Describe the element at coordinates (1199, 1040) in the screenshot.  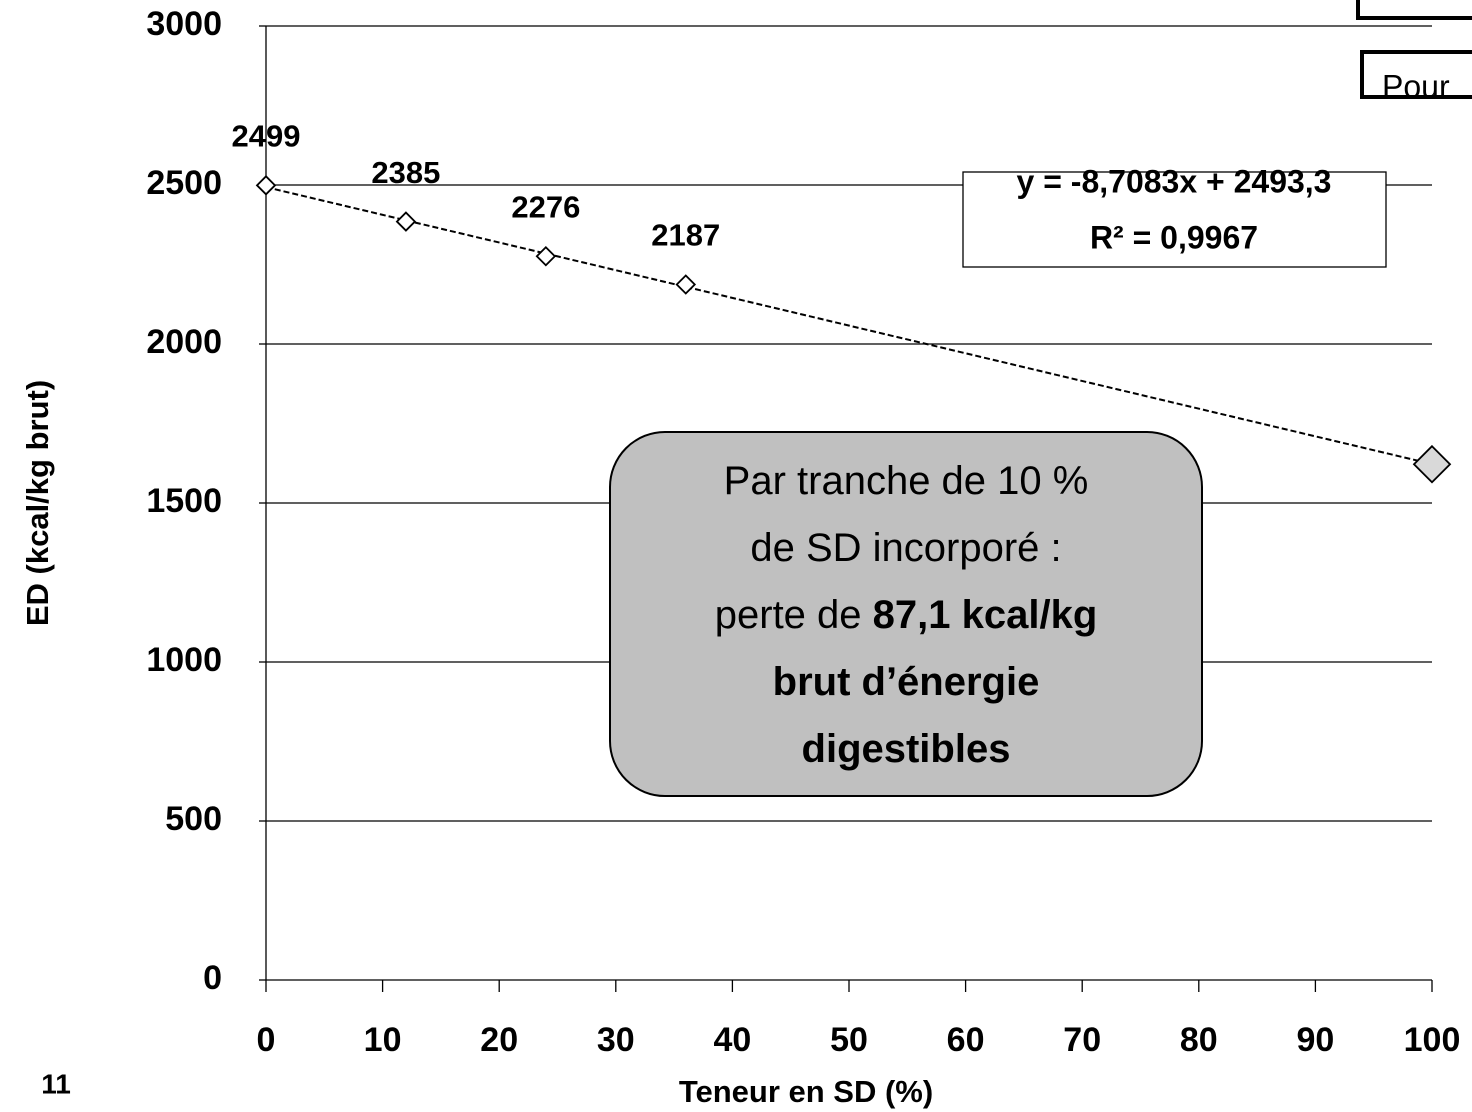
I see `x-tick-label: 80` at that location.